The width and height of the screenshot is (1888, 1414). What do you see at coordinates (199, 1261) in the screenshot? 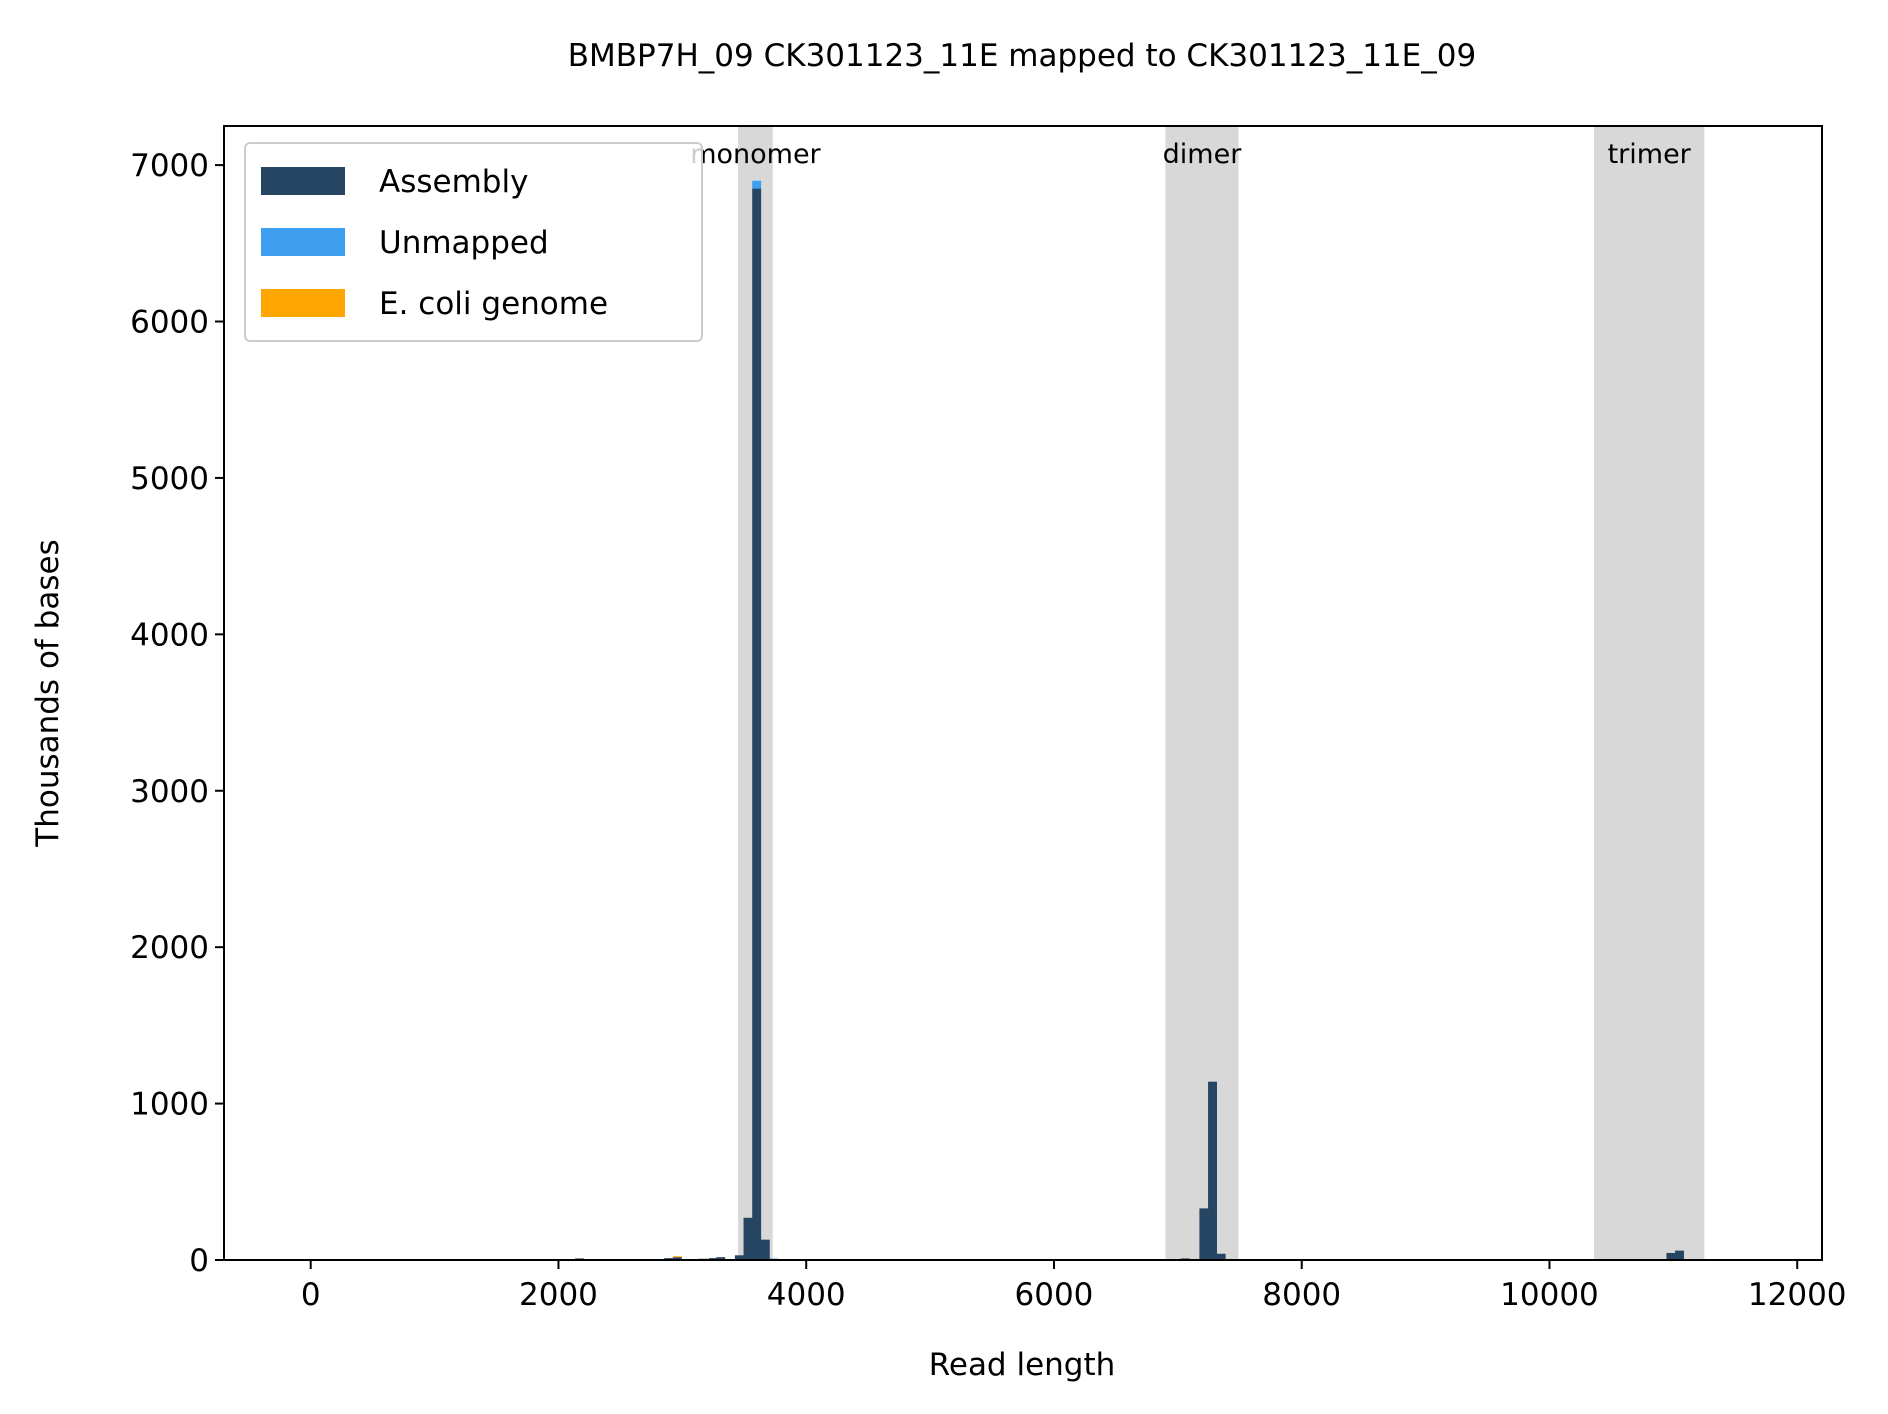
I see `y-tick-label-0: 0` at bounding box center [199, 1261].